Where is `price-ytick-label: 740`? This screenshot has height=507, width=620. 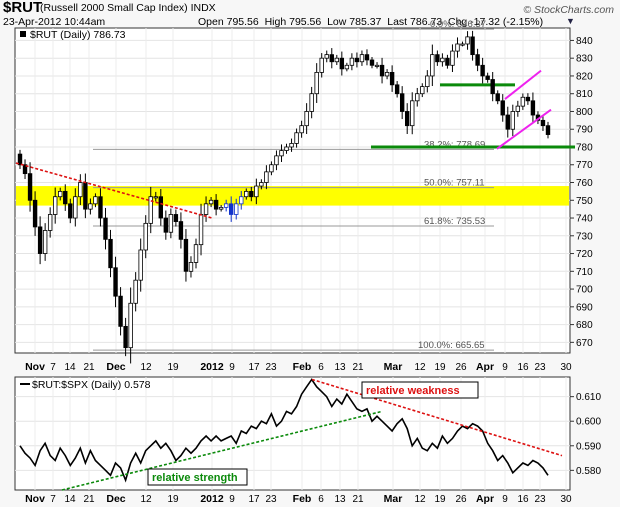
price-ytick-label: 740 is located at coordinates (584, 219).